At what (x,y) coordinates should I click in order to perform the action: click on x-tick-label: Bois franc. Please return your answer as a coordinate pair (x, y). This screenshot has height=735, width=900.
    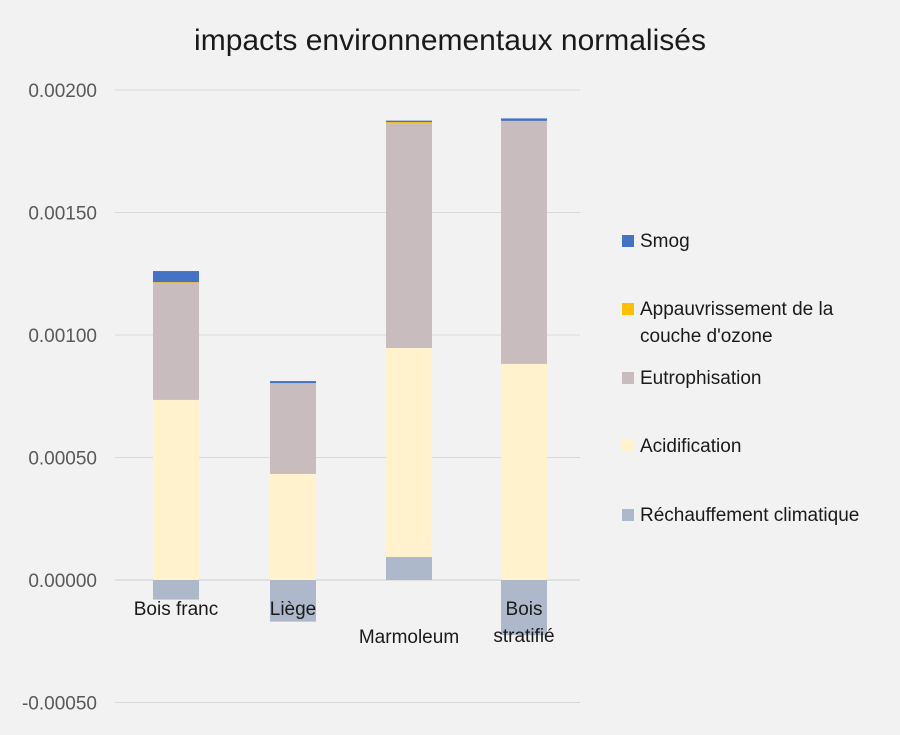
    Looking at the image, I should click on (176, 609).